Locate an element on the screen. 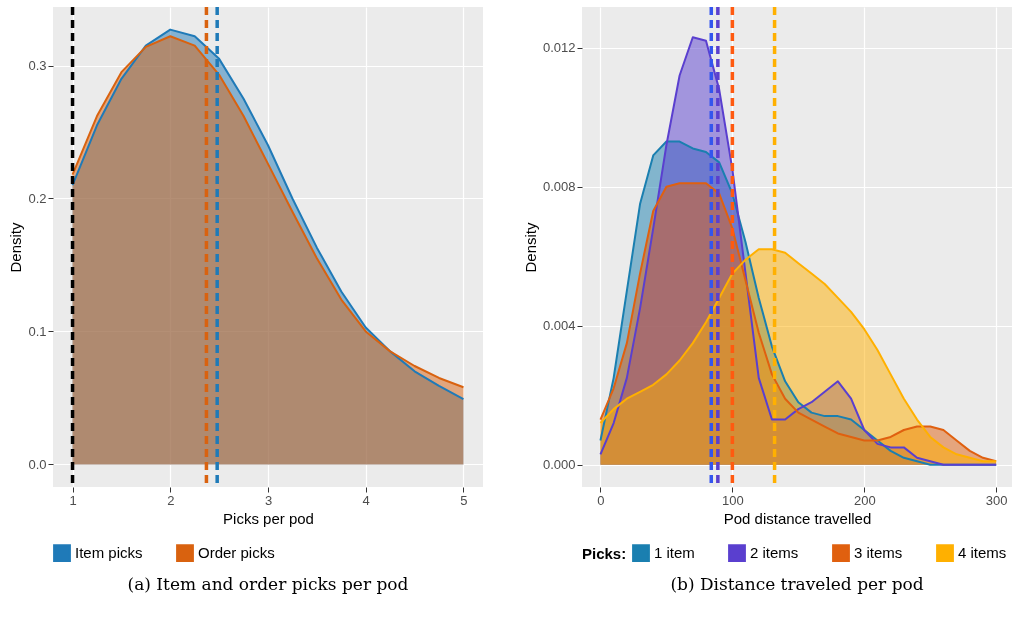 The image size is (1012, 630). legend-label: 2 items is located at coordinates (774, 553).